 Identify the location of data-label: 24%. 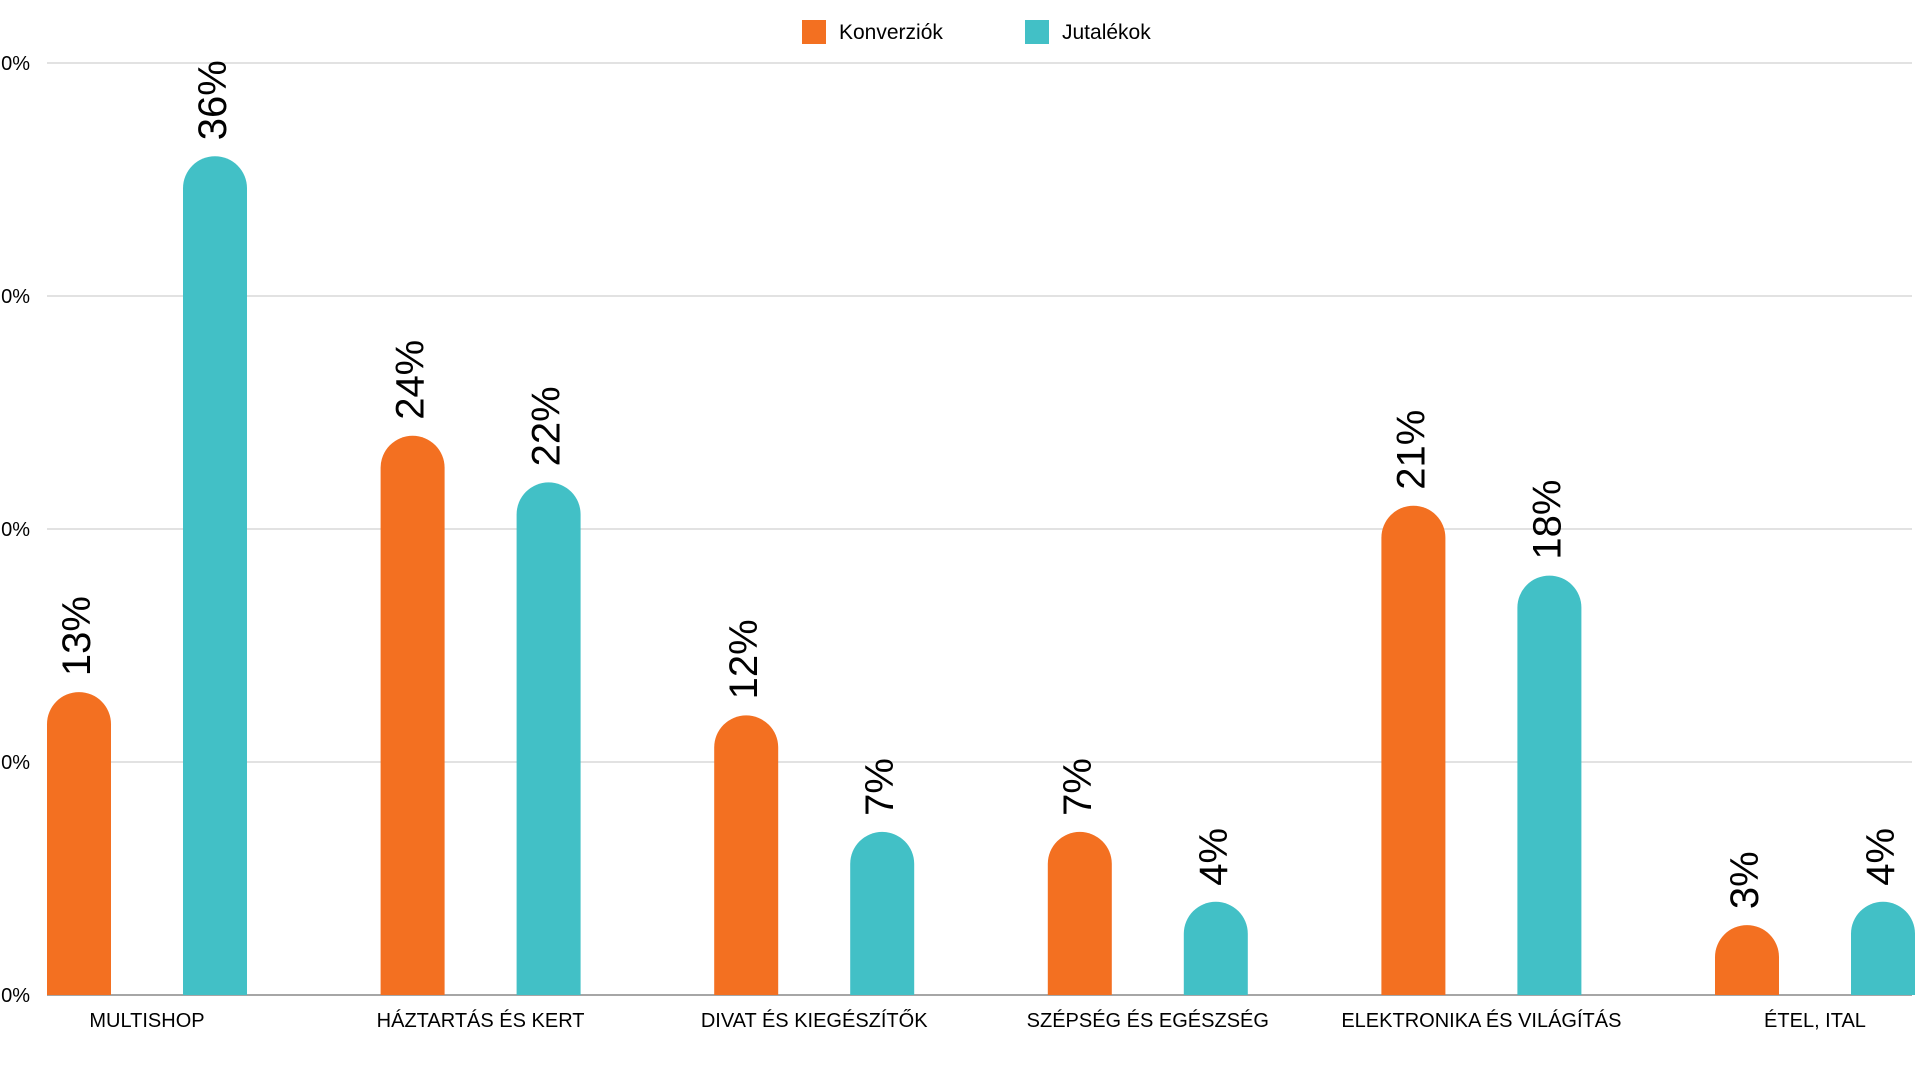
(411, 380).